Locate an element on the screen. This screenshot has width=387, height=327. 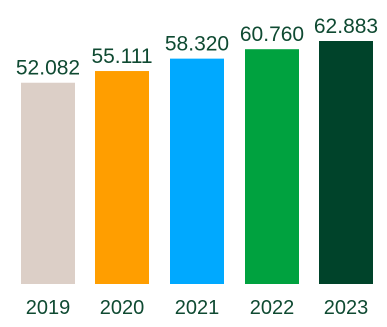
x-tick-2023: 2023 is located at coordinates (346, 308).